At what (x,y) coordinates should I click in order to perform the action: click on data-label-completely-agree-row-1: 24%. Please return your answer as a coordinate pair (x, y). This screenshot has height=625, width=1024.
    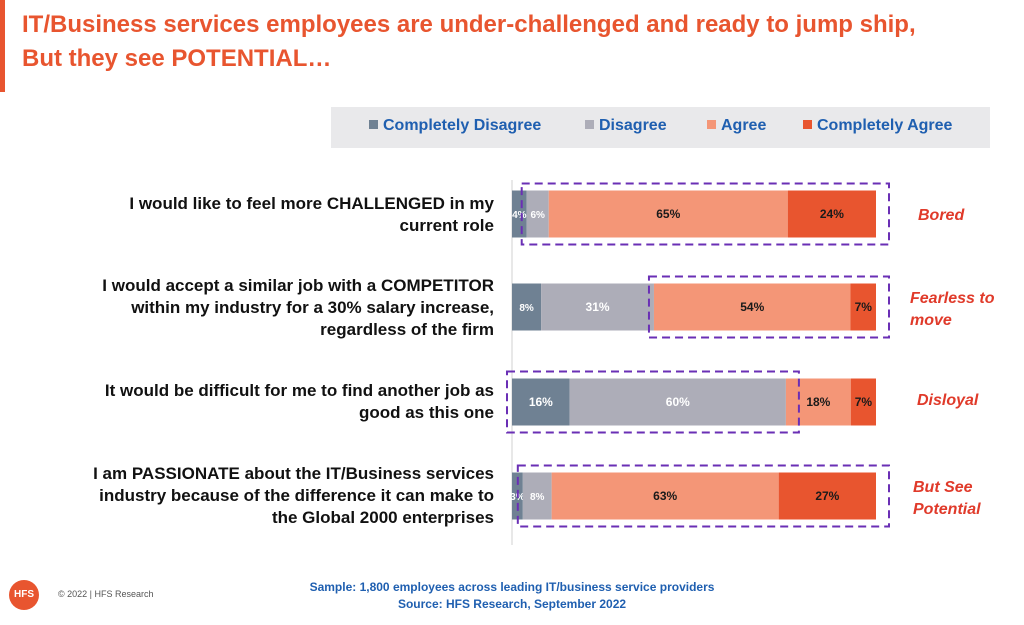
    Looking at the image, I should click on (832, 214).